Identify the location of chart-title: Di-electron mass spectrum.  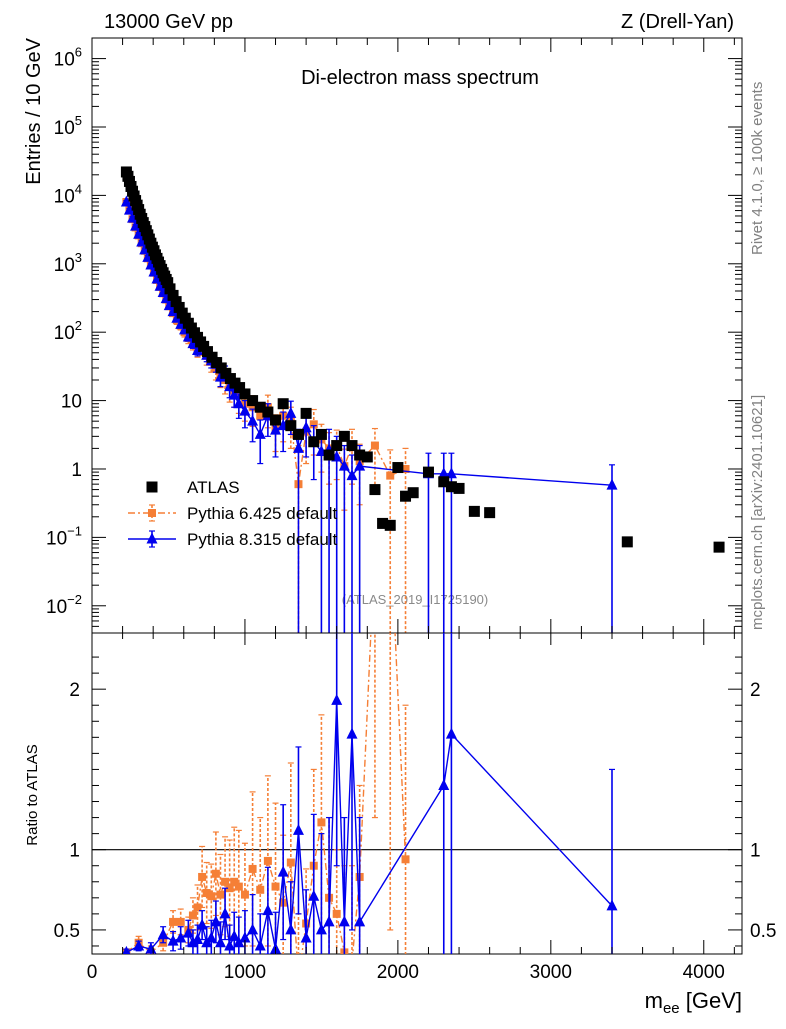
(420, 78).